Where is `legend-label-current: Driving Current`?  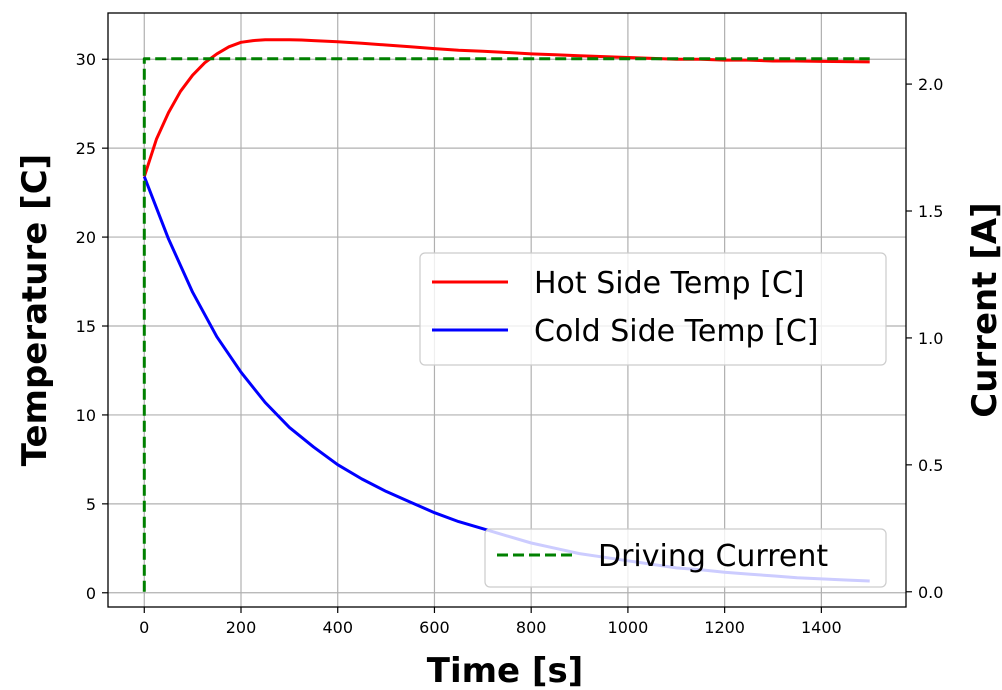
legend-label-current: Driving Current is located at coordinates (713, 556).